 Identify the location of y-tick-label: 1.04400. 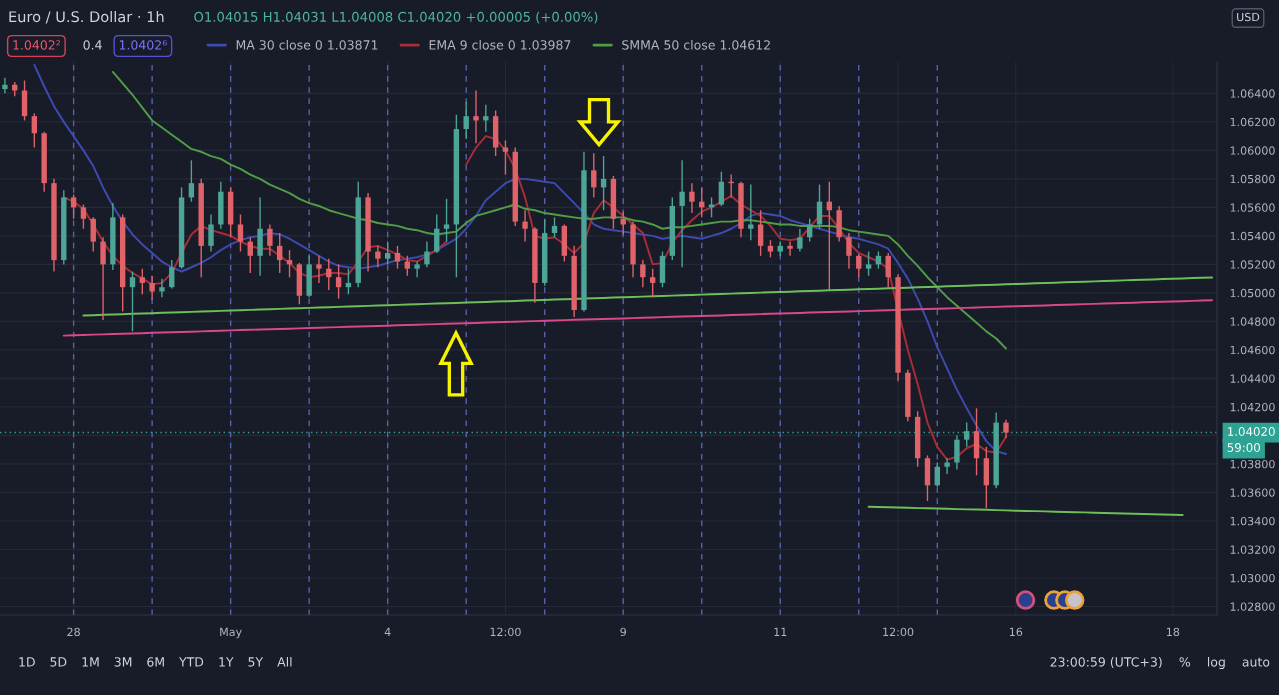
(1252, 378).